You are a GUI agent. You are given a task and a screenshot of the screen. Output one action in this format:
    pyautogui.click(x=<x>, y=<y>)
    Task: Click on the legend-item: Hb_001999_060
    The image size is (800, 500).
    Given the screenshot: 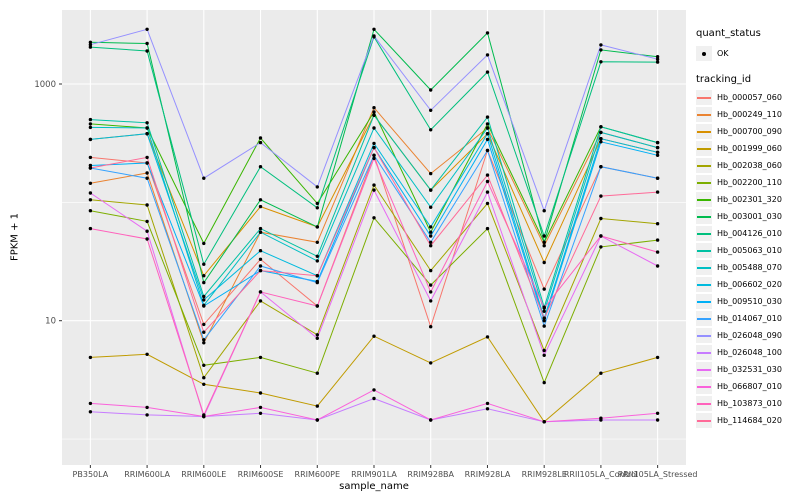 What is the action you would take?
    pyautogui.click(x=748, y=148)
    